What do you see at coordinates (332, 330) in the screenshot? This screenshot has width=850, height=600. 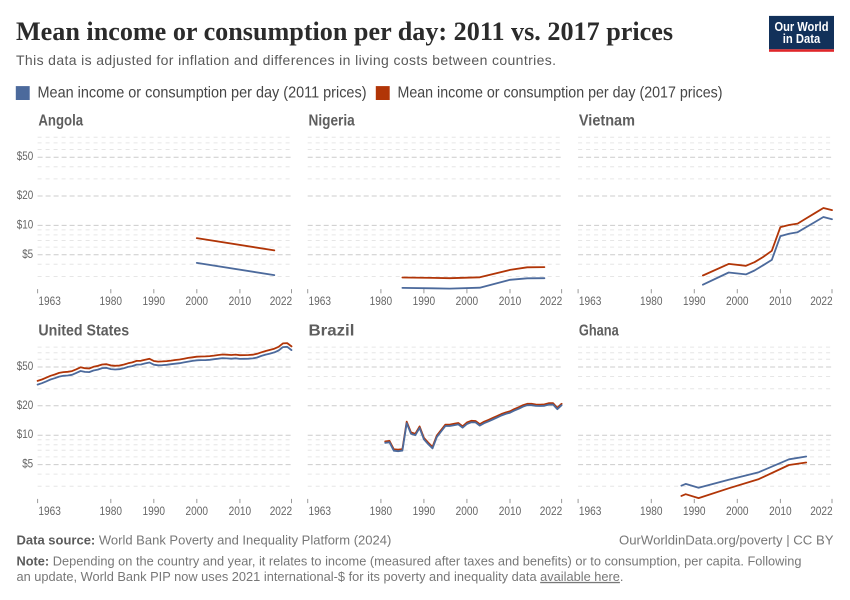 I see `svg-text: Brazil` at bounding box center [332, 330].